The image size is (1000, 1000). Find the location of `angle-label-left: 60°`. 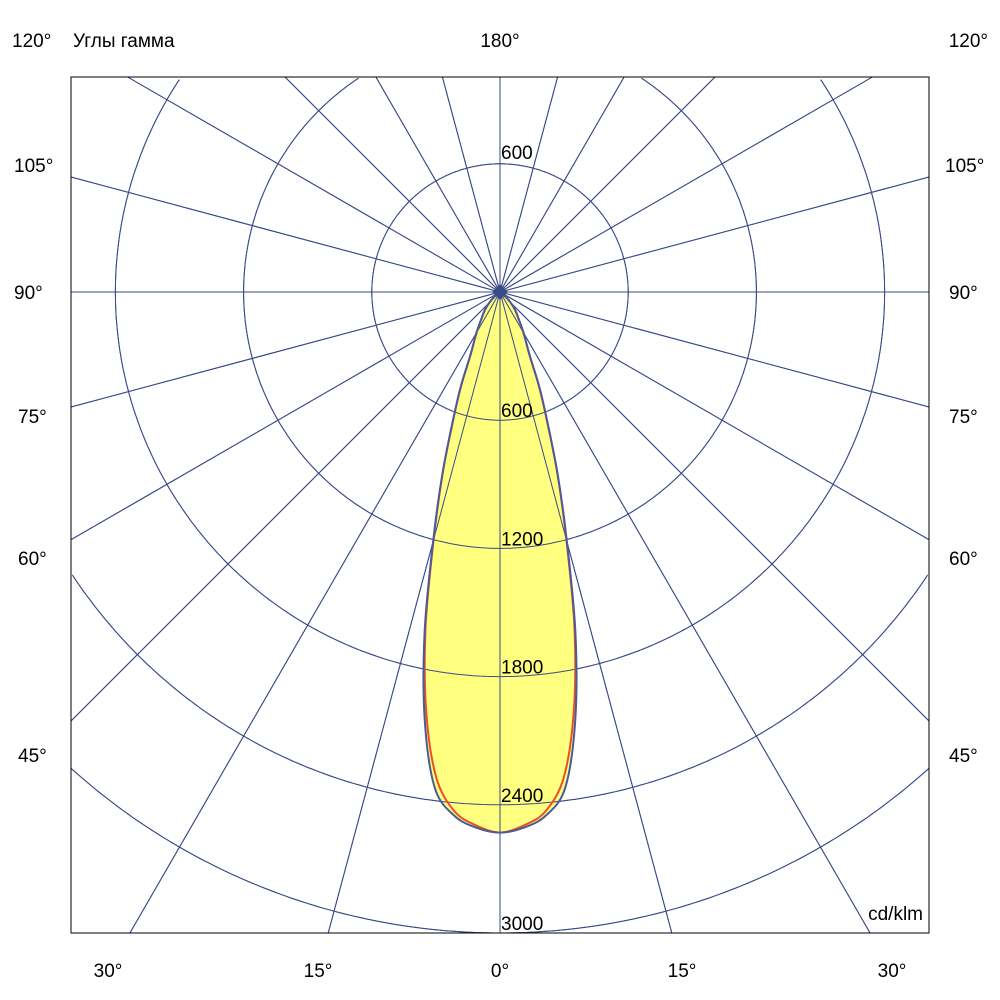

angle-label-left: 60° is located at coordinates (32, 559).